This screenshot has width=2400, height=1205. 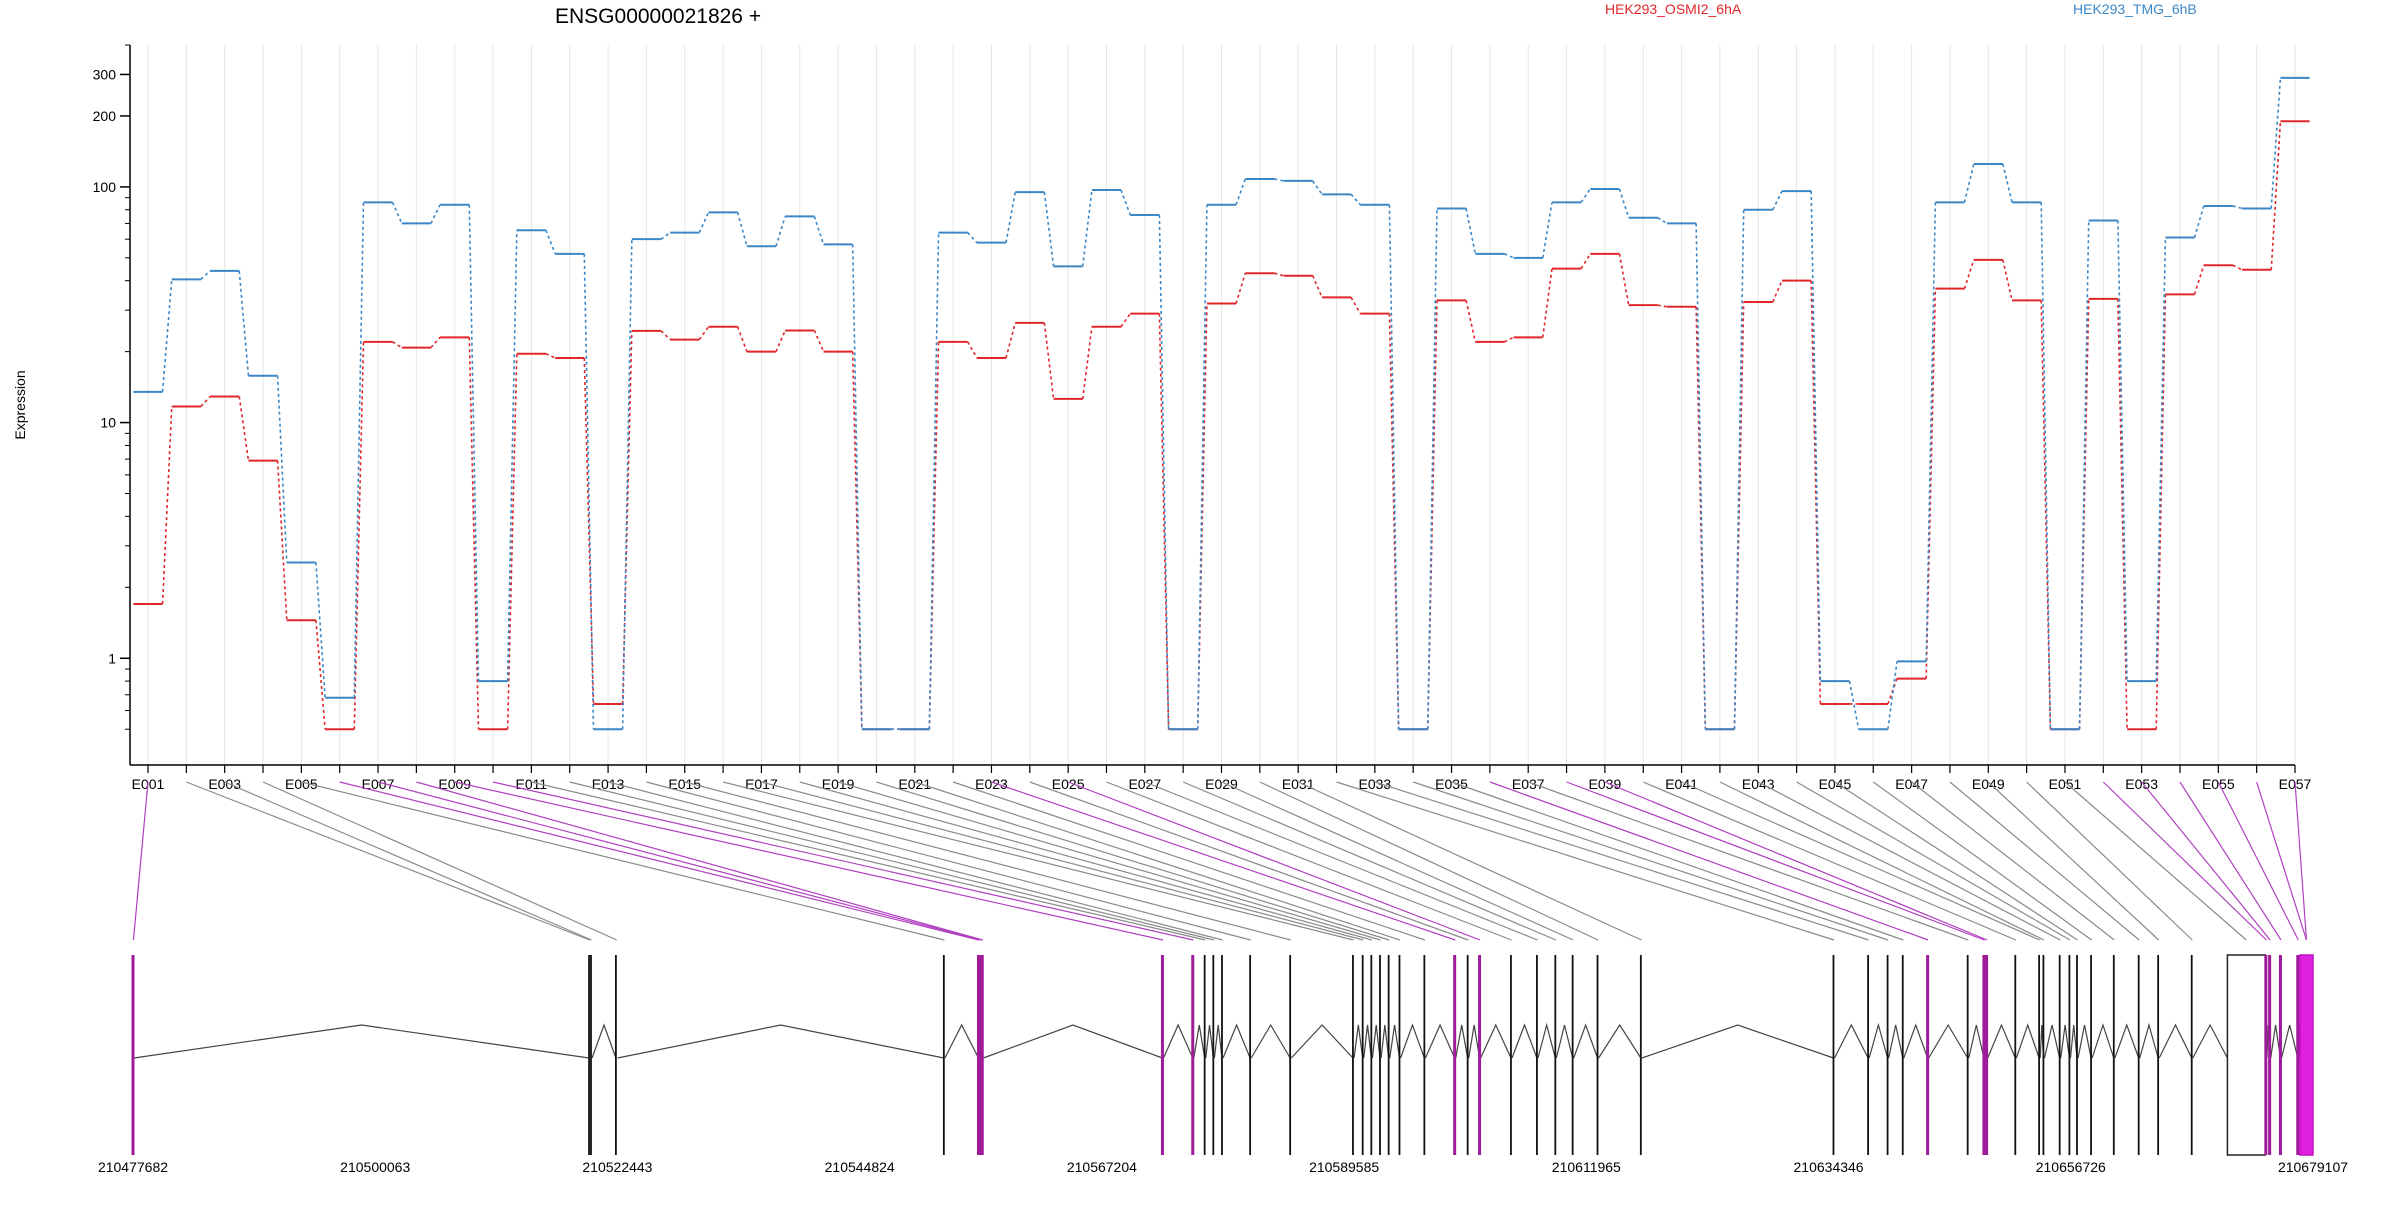 What do you see at coordinates (617, 1167) in the screenshot?
I see `coordinate-label-210522443: 210522443` at bounding box center [617, 1167].